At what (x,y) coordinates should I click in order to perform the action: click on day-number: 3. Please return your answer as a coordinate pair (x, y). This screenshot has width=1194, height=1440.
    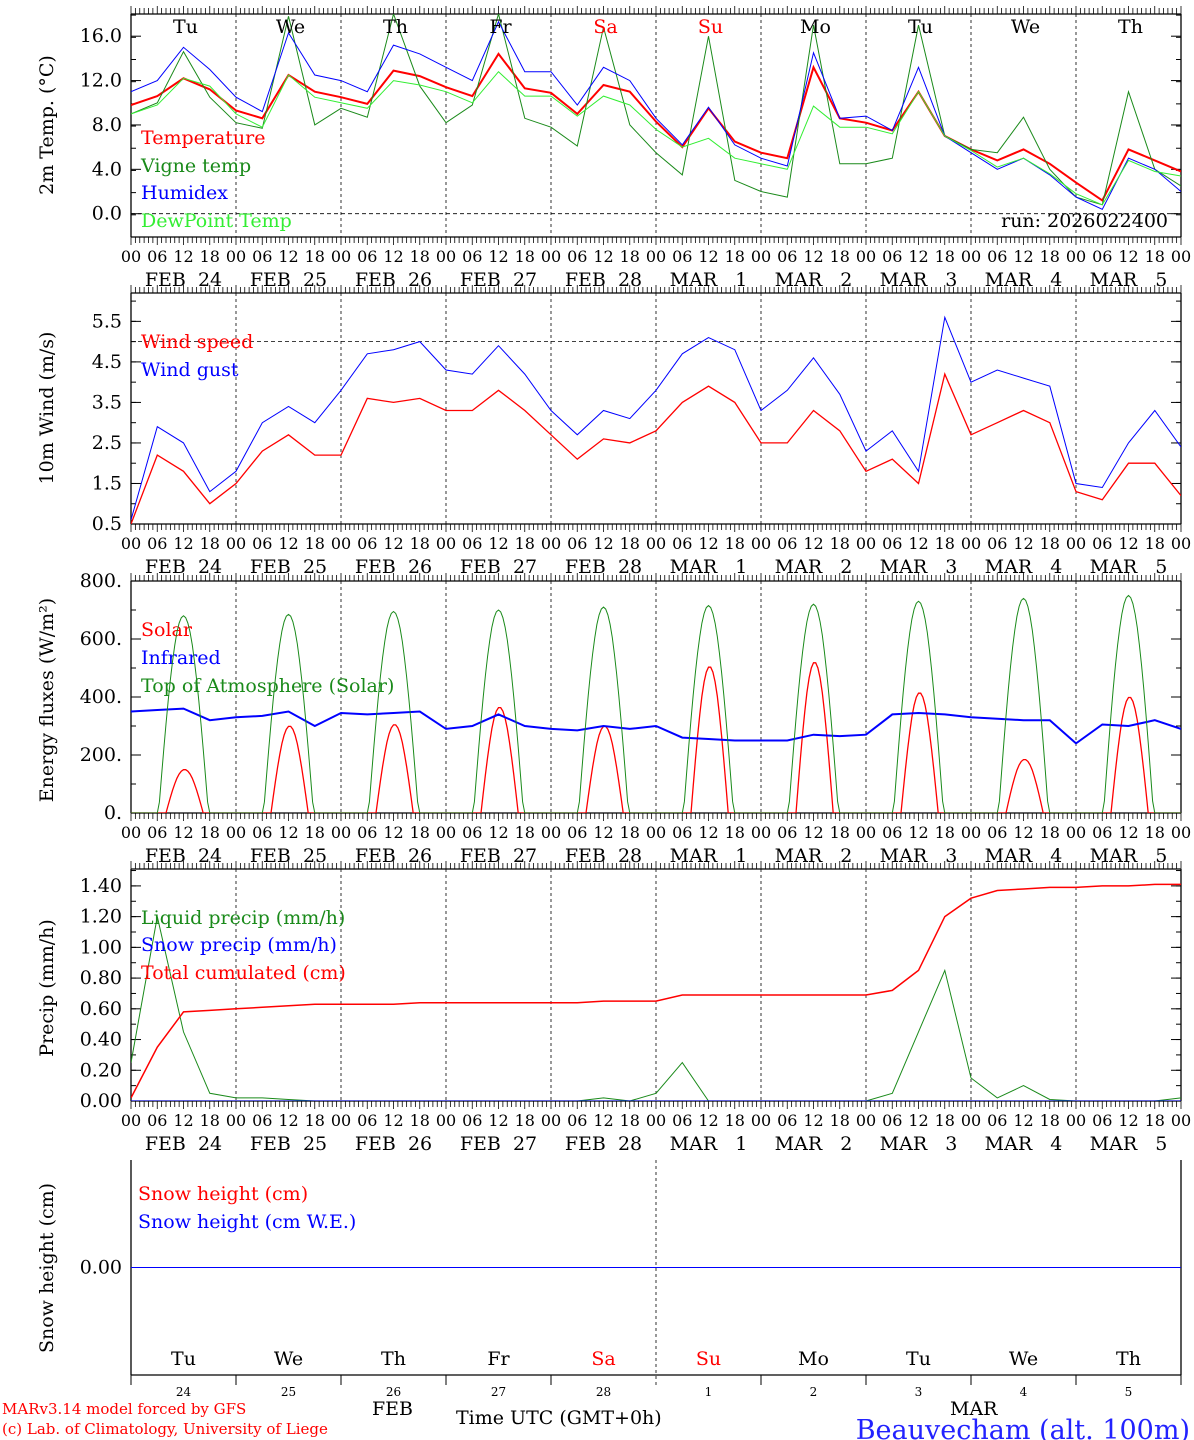
    Looking at the image, I should click on (919, 1392).